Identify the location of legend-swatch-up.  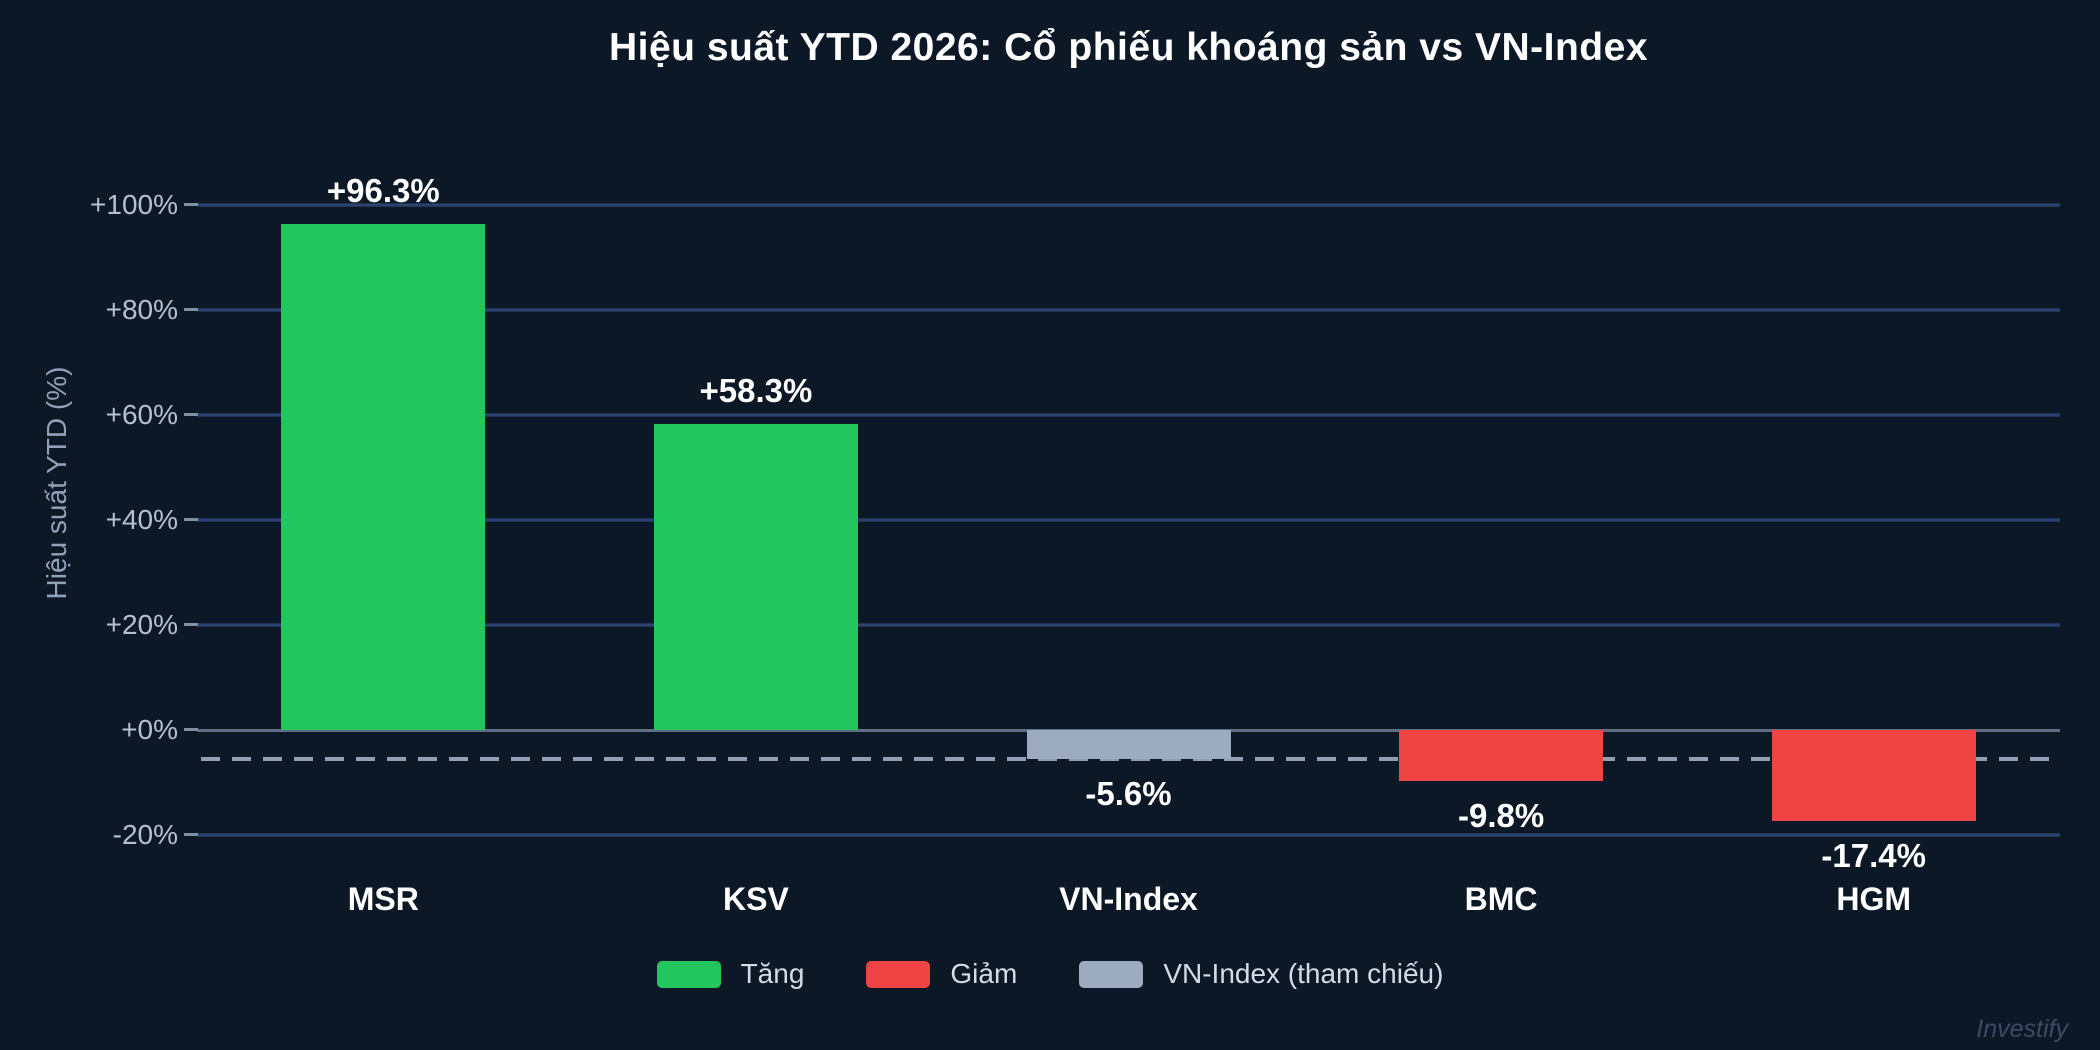
(688, 974).